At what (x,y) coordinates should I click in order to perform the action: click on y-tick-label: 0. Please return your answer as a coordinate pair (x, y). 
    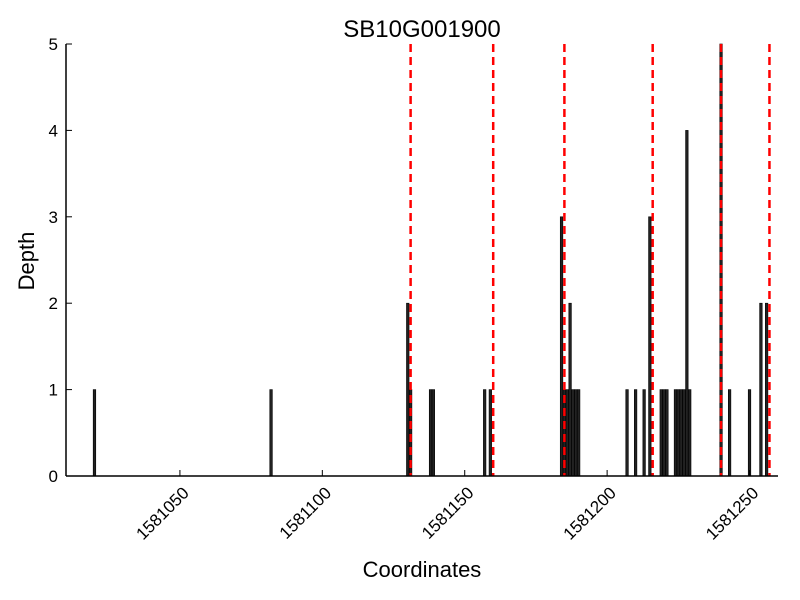
    Looking at the image, I should click on (53, 476).